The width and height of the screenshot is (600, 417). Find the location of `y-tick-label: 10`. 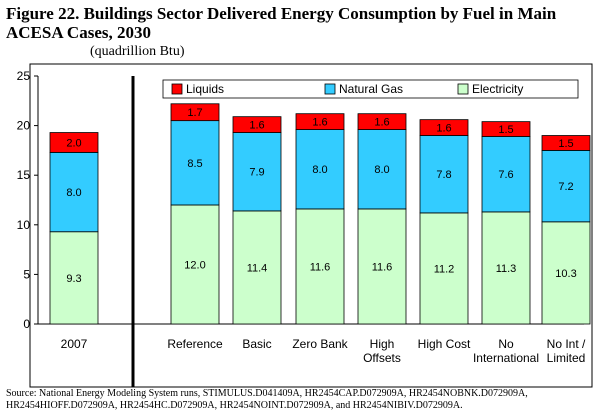

y-tick-label: 10 is located at coordinates (24, 225).